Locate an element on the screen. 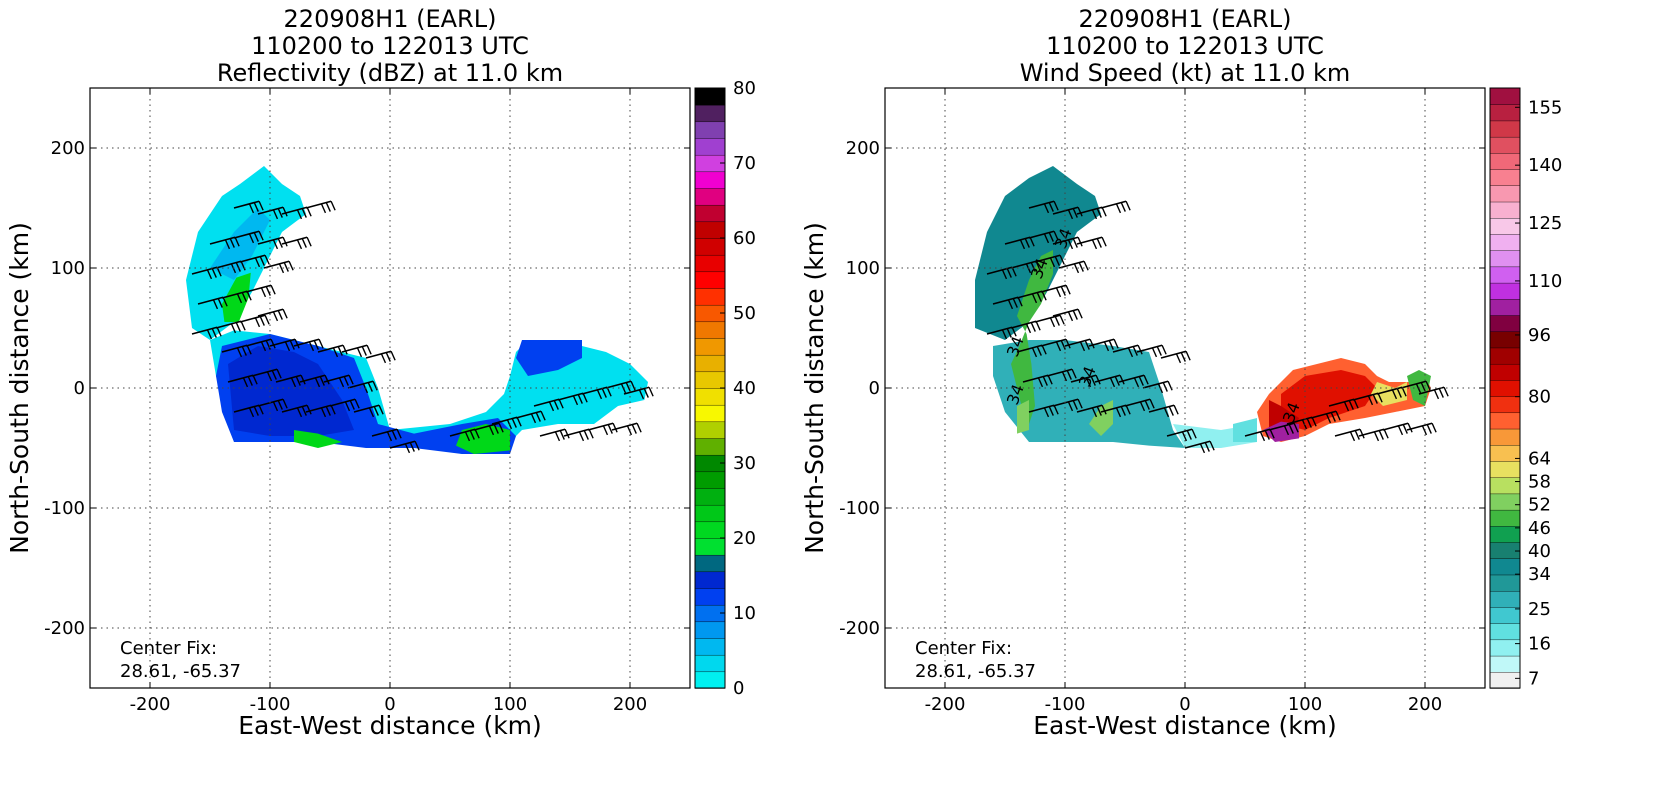 The height and width of the screenshot is (787, 1655). x-tick-label: 0 is located at coordinates (389, 704).